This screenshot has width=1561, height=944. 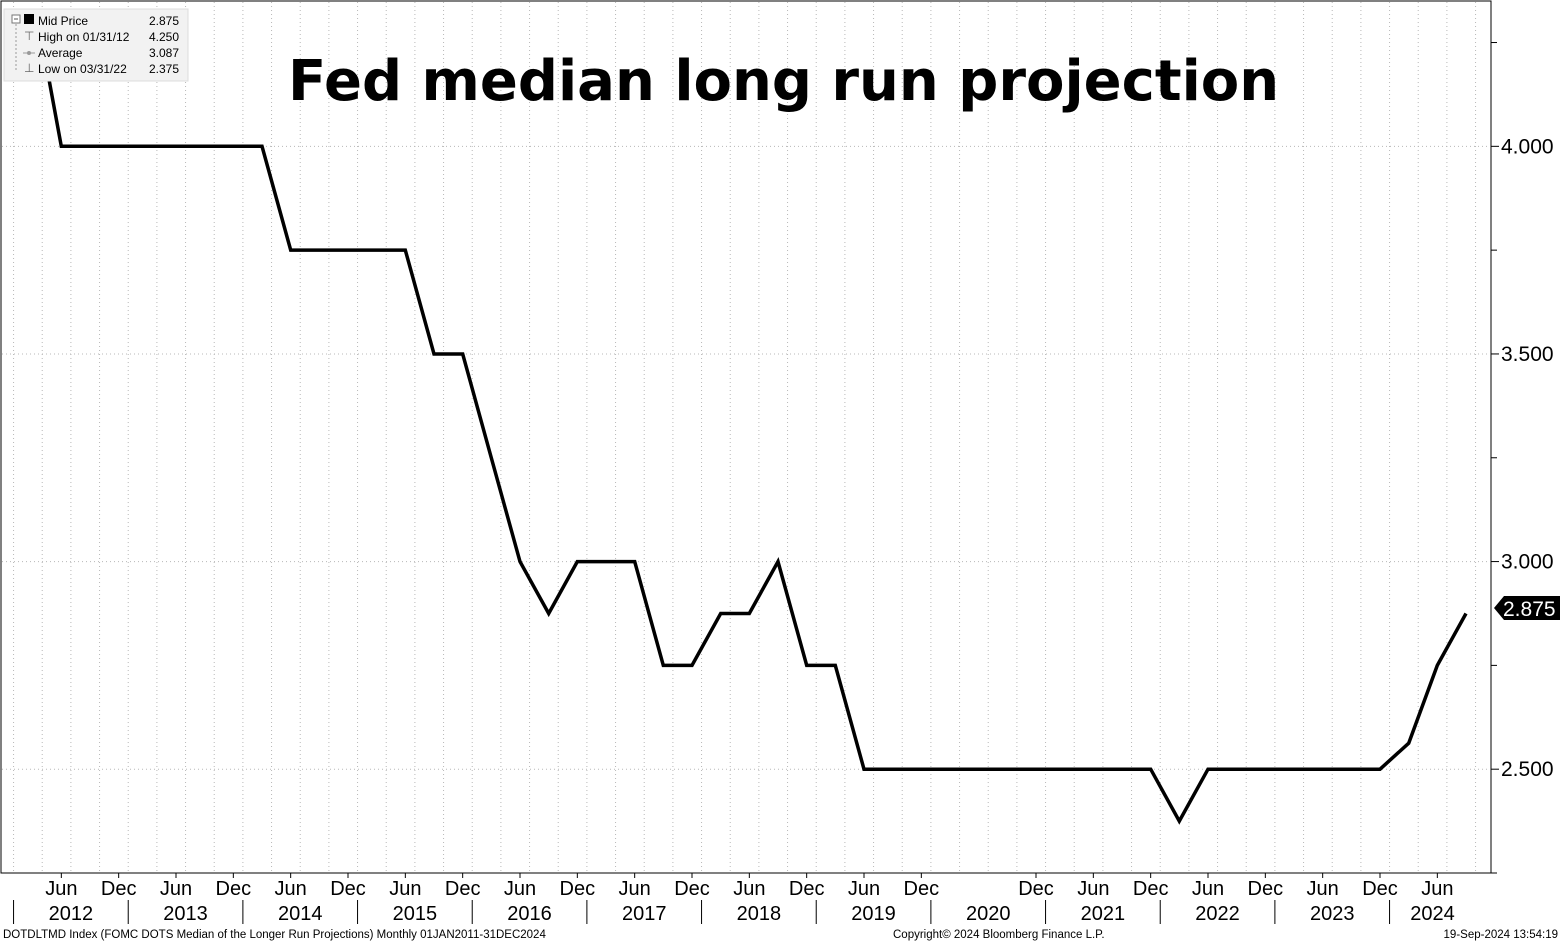 I want to click on legend-background, so click(x=96, y=45).